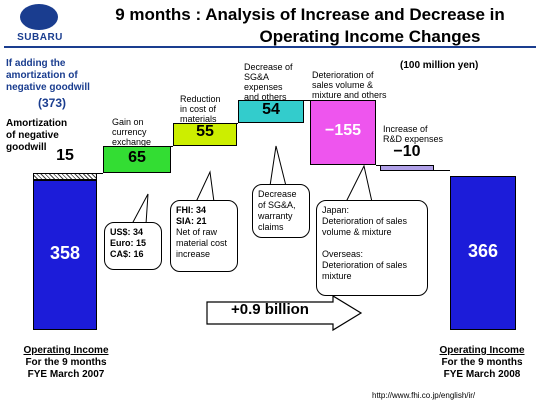 The width and height of the screenshot is (540, 405). I want to click on bar-sga, so click(271, 111).